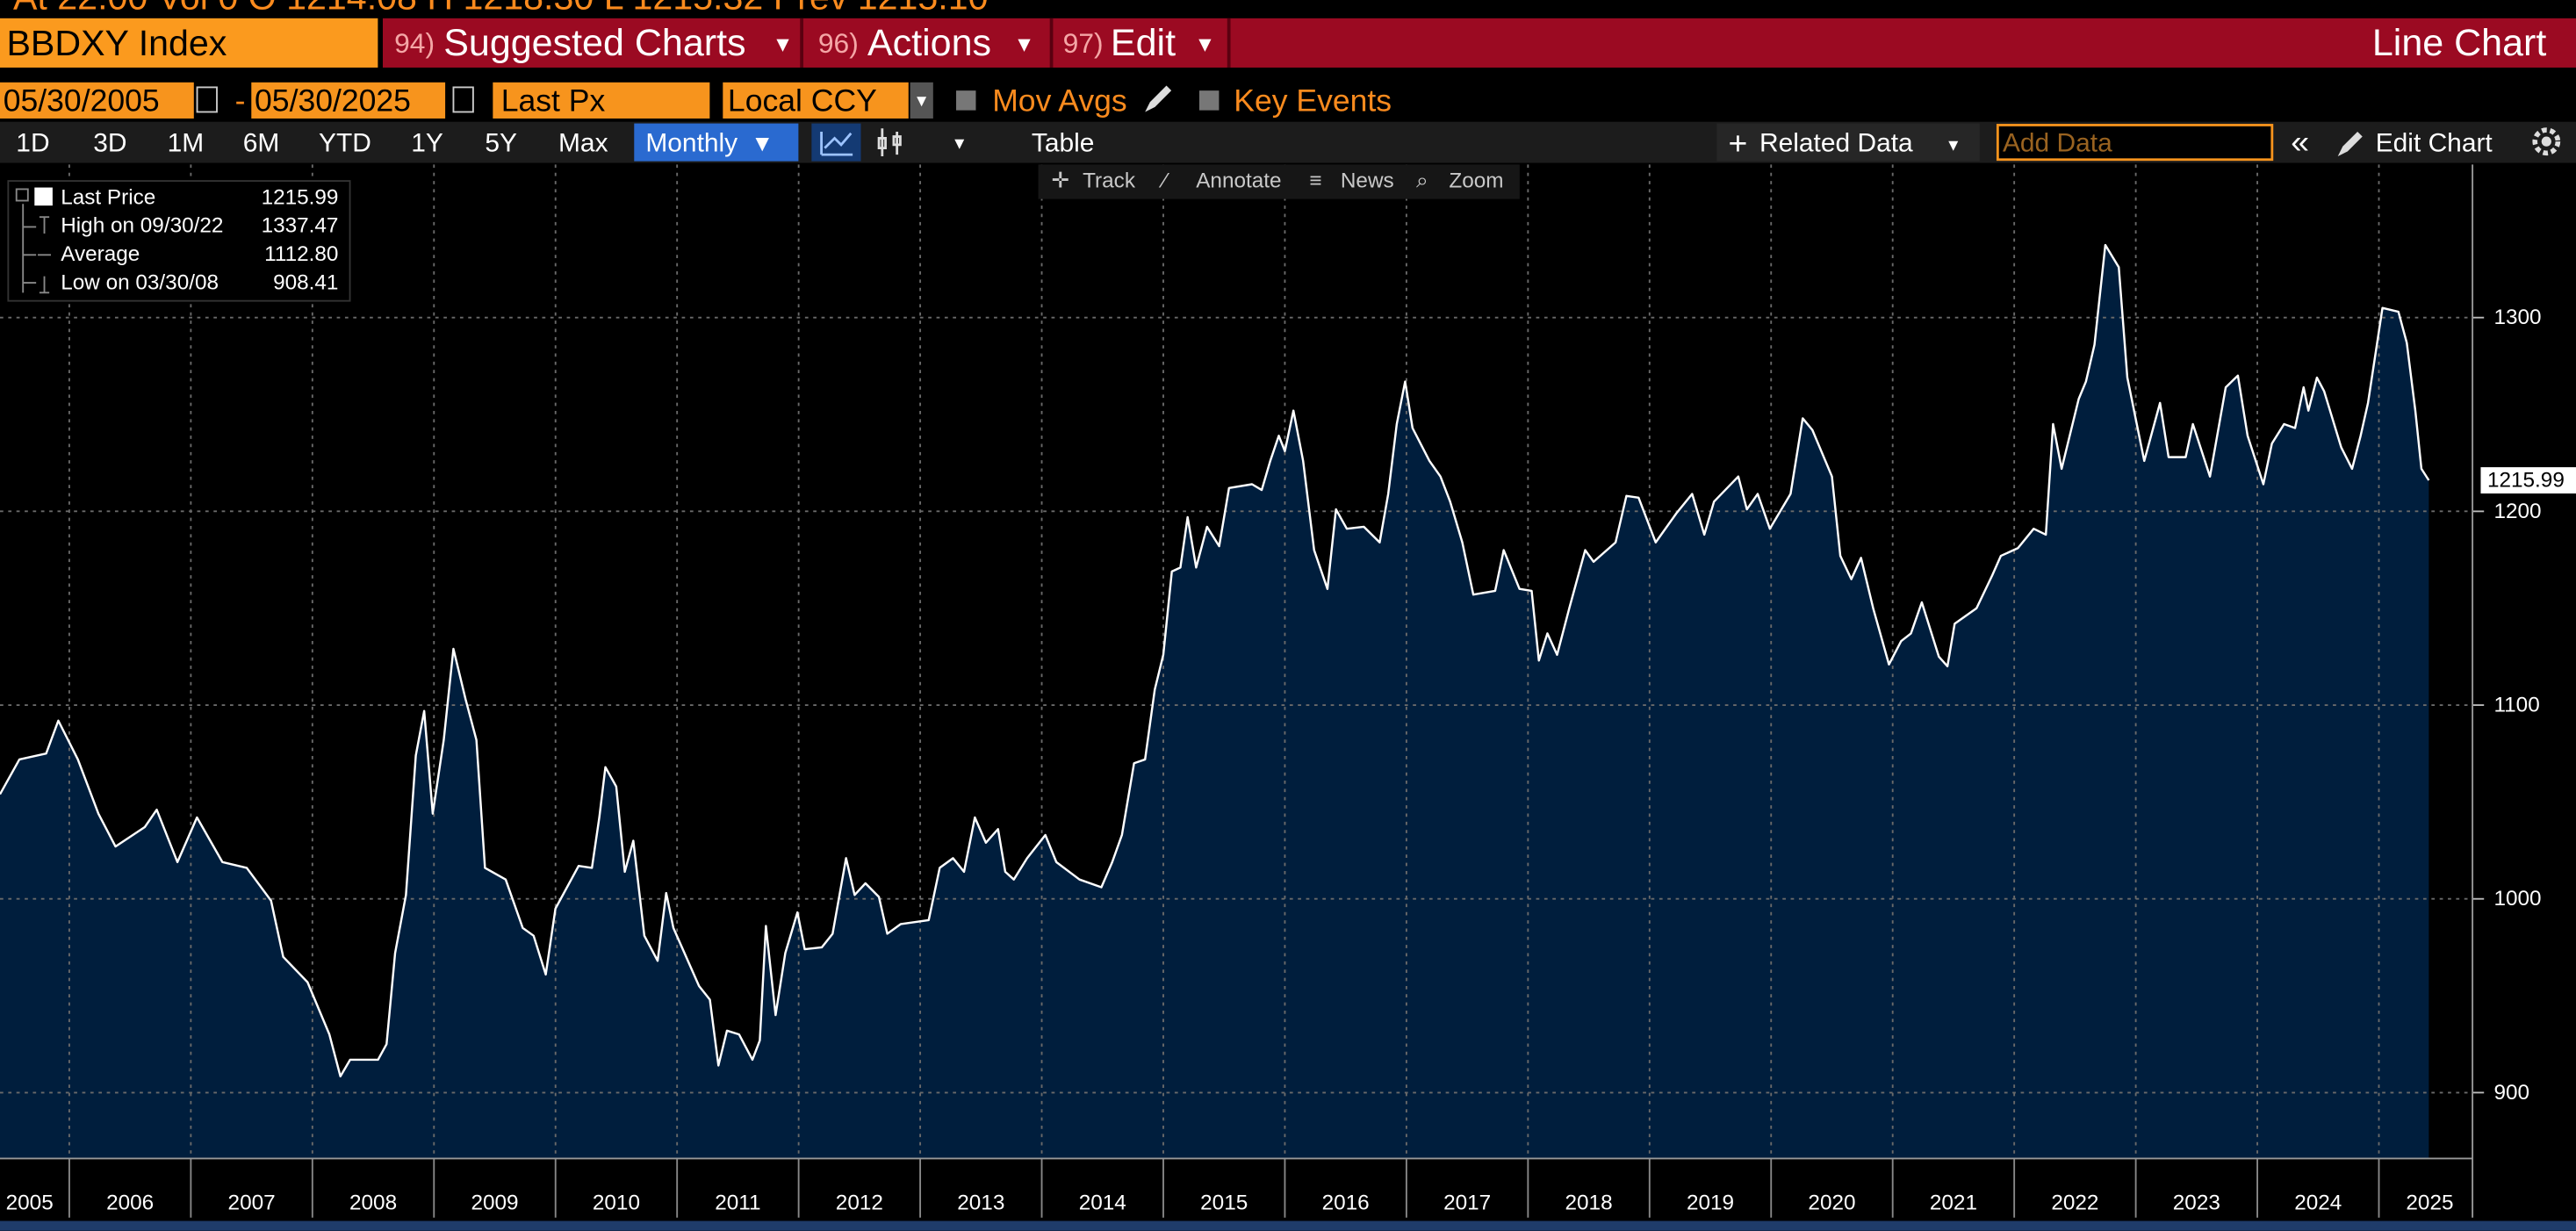 This screenshot has width=2576, height=1231. I want to click on candle-icon, so click(889, 142).